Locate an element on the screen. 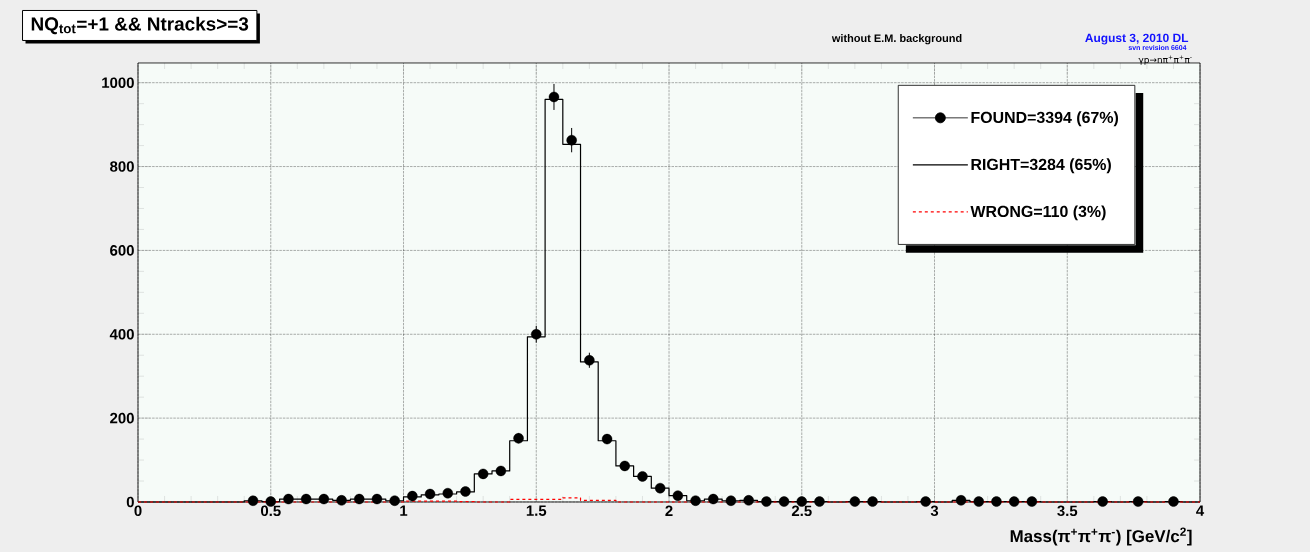 The image size is (1310, 552). legend-label: RIGHT=3284 (65%) is located at coordinates (1041, 166).